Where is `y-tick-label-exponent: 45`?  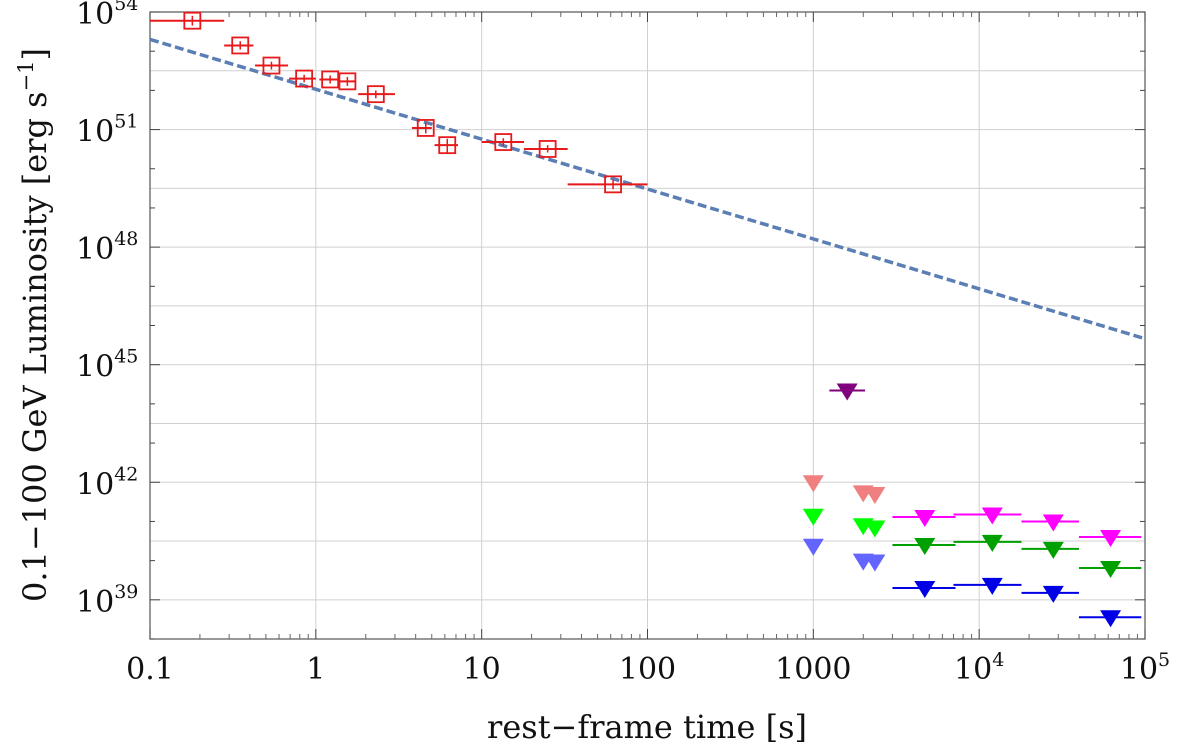
y-tick-label-exponent: 45 is located at coordinates (126, 357).